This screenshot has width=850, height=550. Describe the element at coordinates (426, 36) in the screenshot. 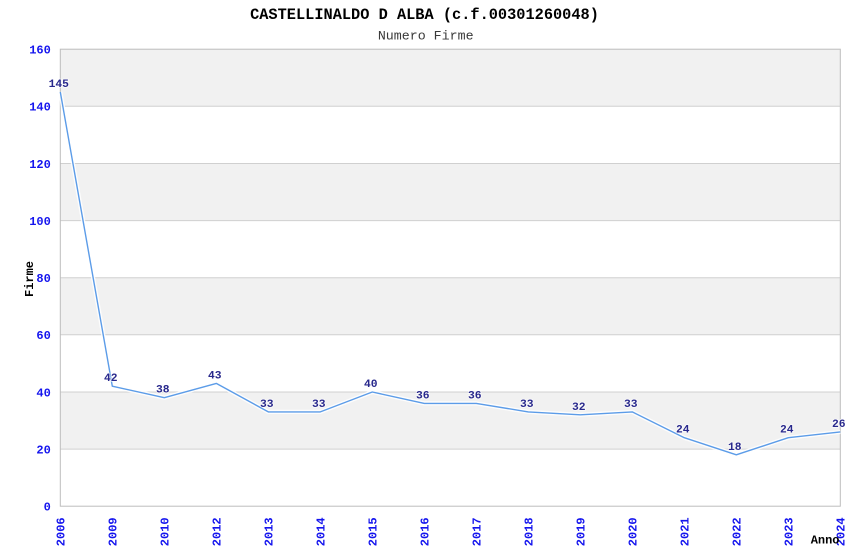

I see `svg-text: Numero Firme` at that location.